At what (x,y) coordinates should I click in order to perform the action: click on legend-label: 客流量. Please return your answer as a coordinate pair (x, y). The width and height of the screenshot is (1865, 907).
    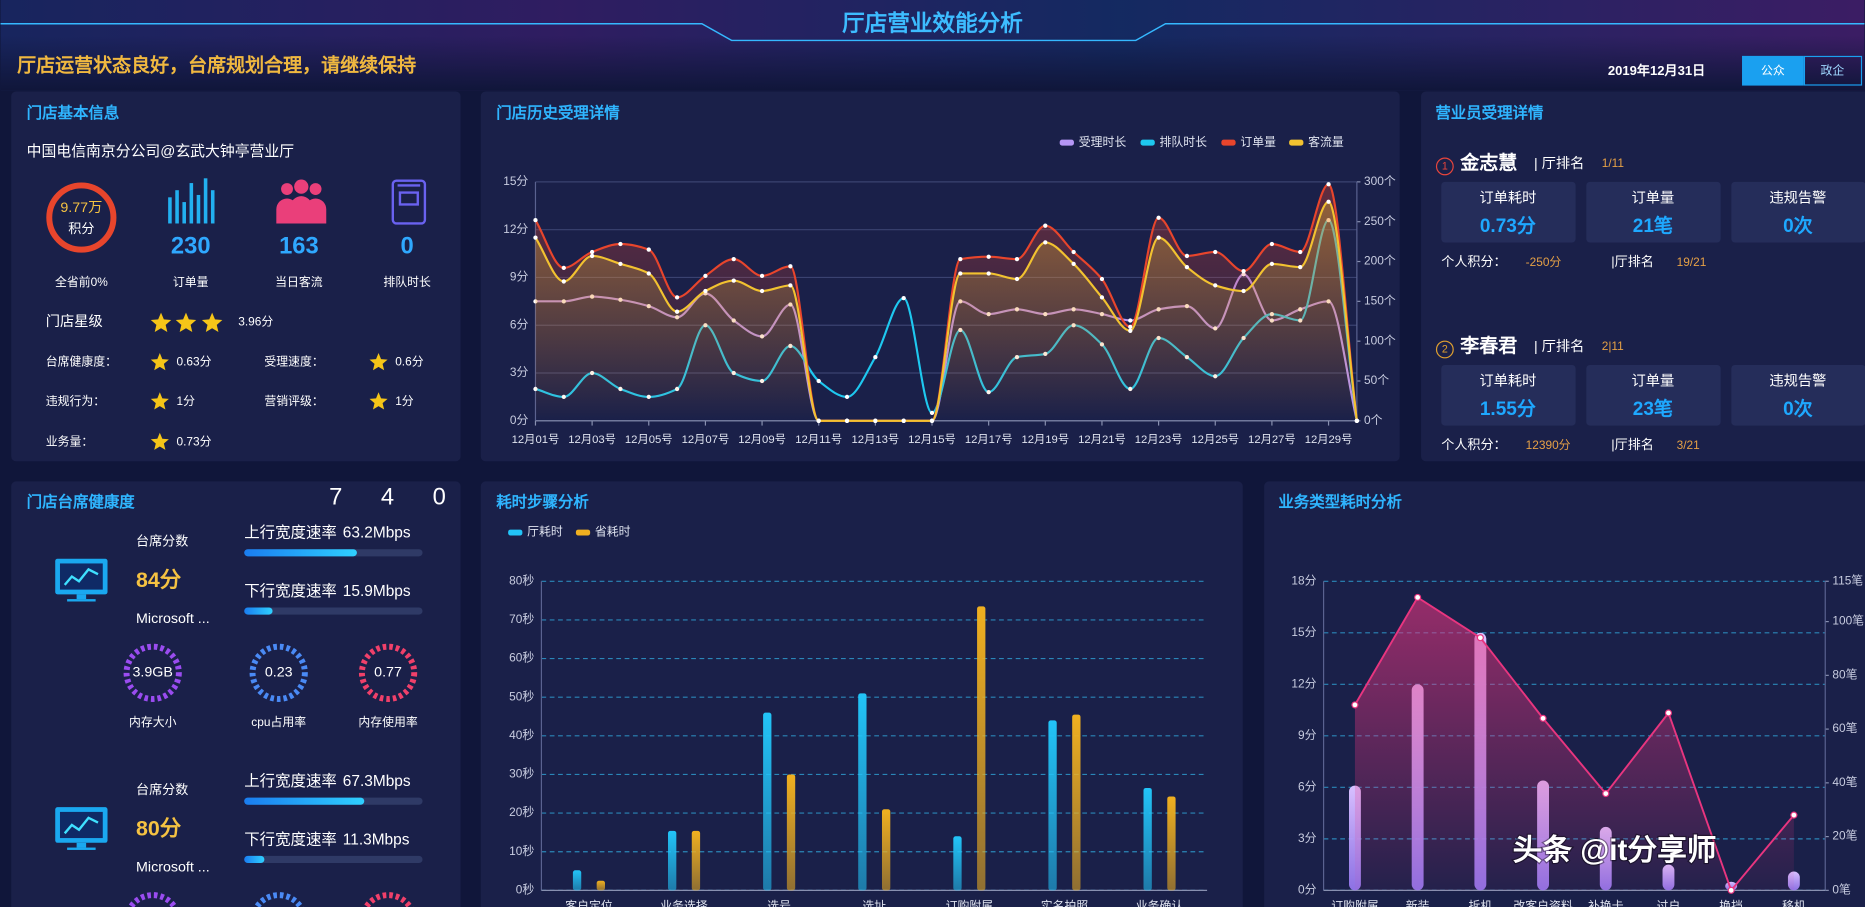
    Looking at the image, I should click on (1326, 142).